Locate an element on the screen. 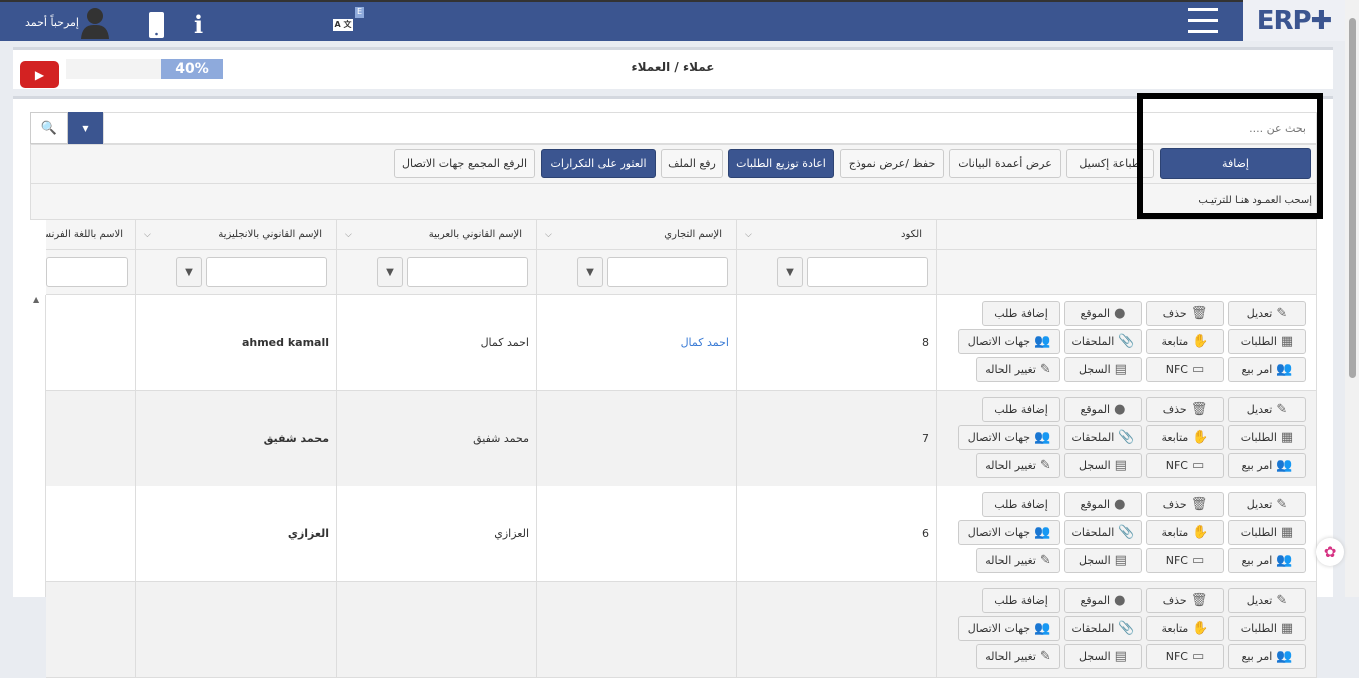  action-label: حذف is located at coordinates (1174, 313).